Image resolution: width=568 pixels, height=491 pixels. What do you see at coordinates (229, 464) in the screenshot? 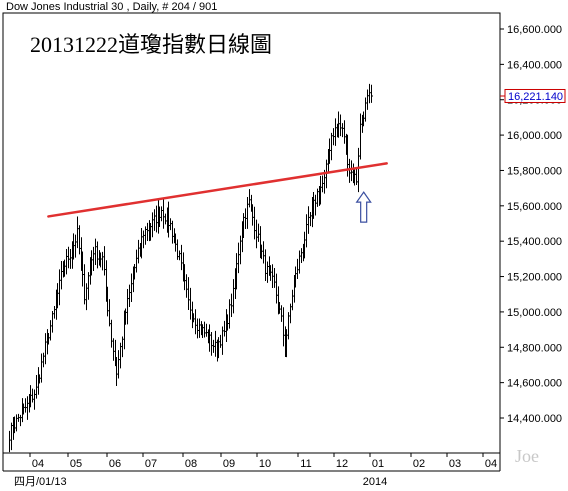
I see `x-tick-label: 09` at bounding box center [229, 464].